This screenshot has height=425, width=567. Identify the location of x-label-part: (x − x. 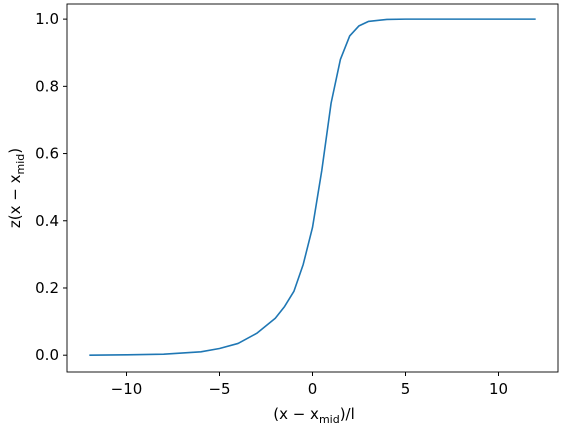
(296, 414).